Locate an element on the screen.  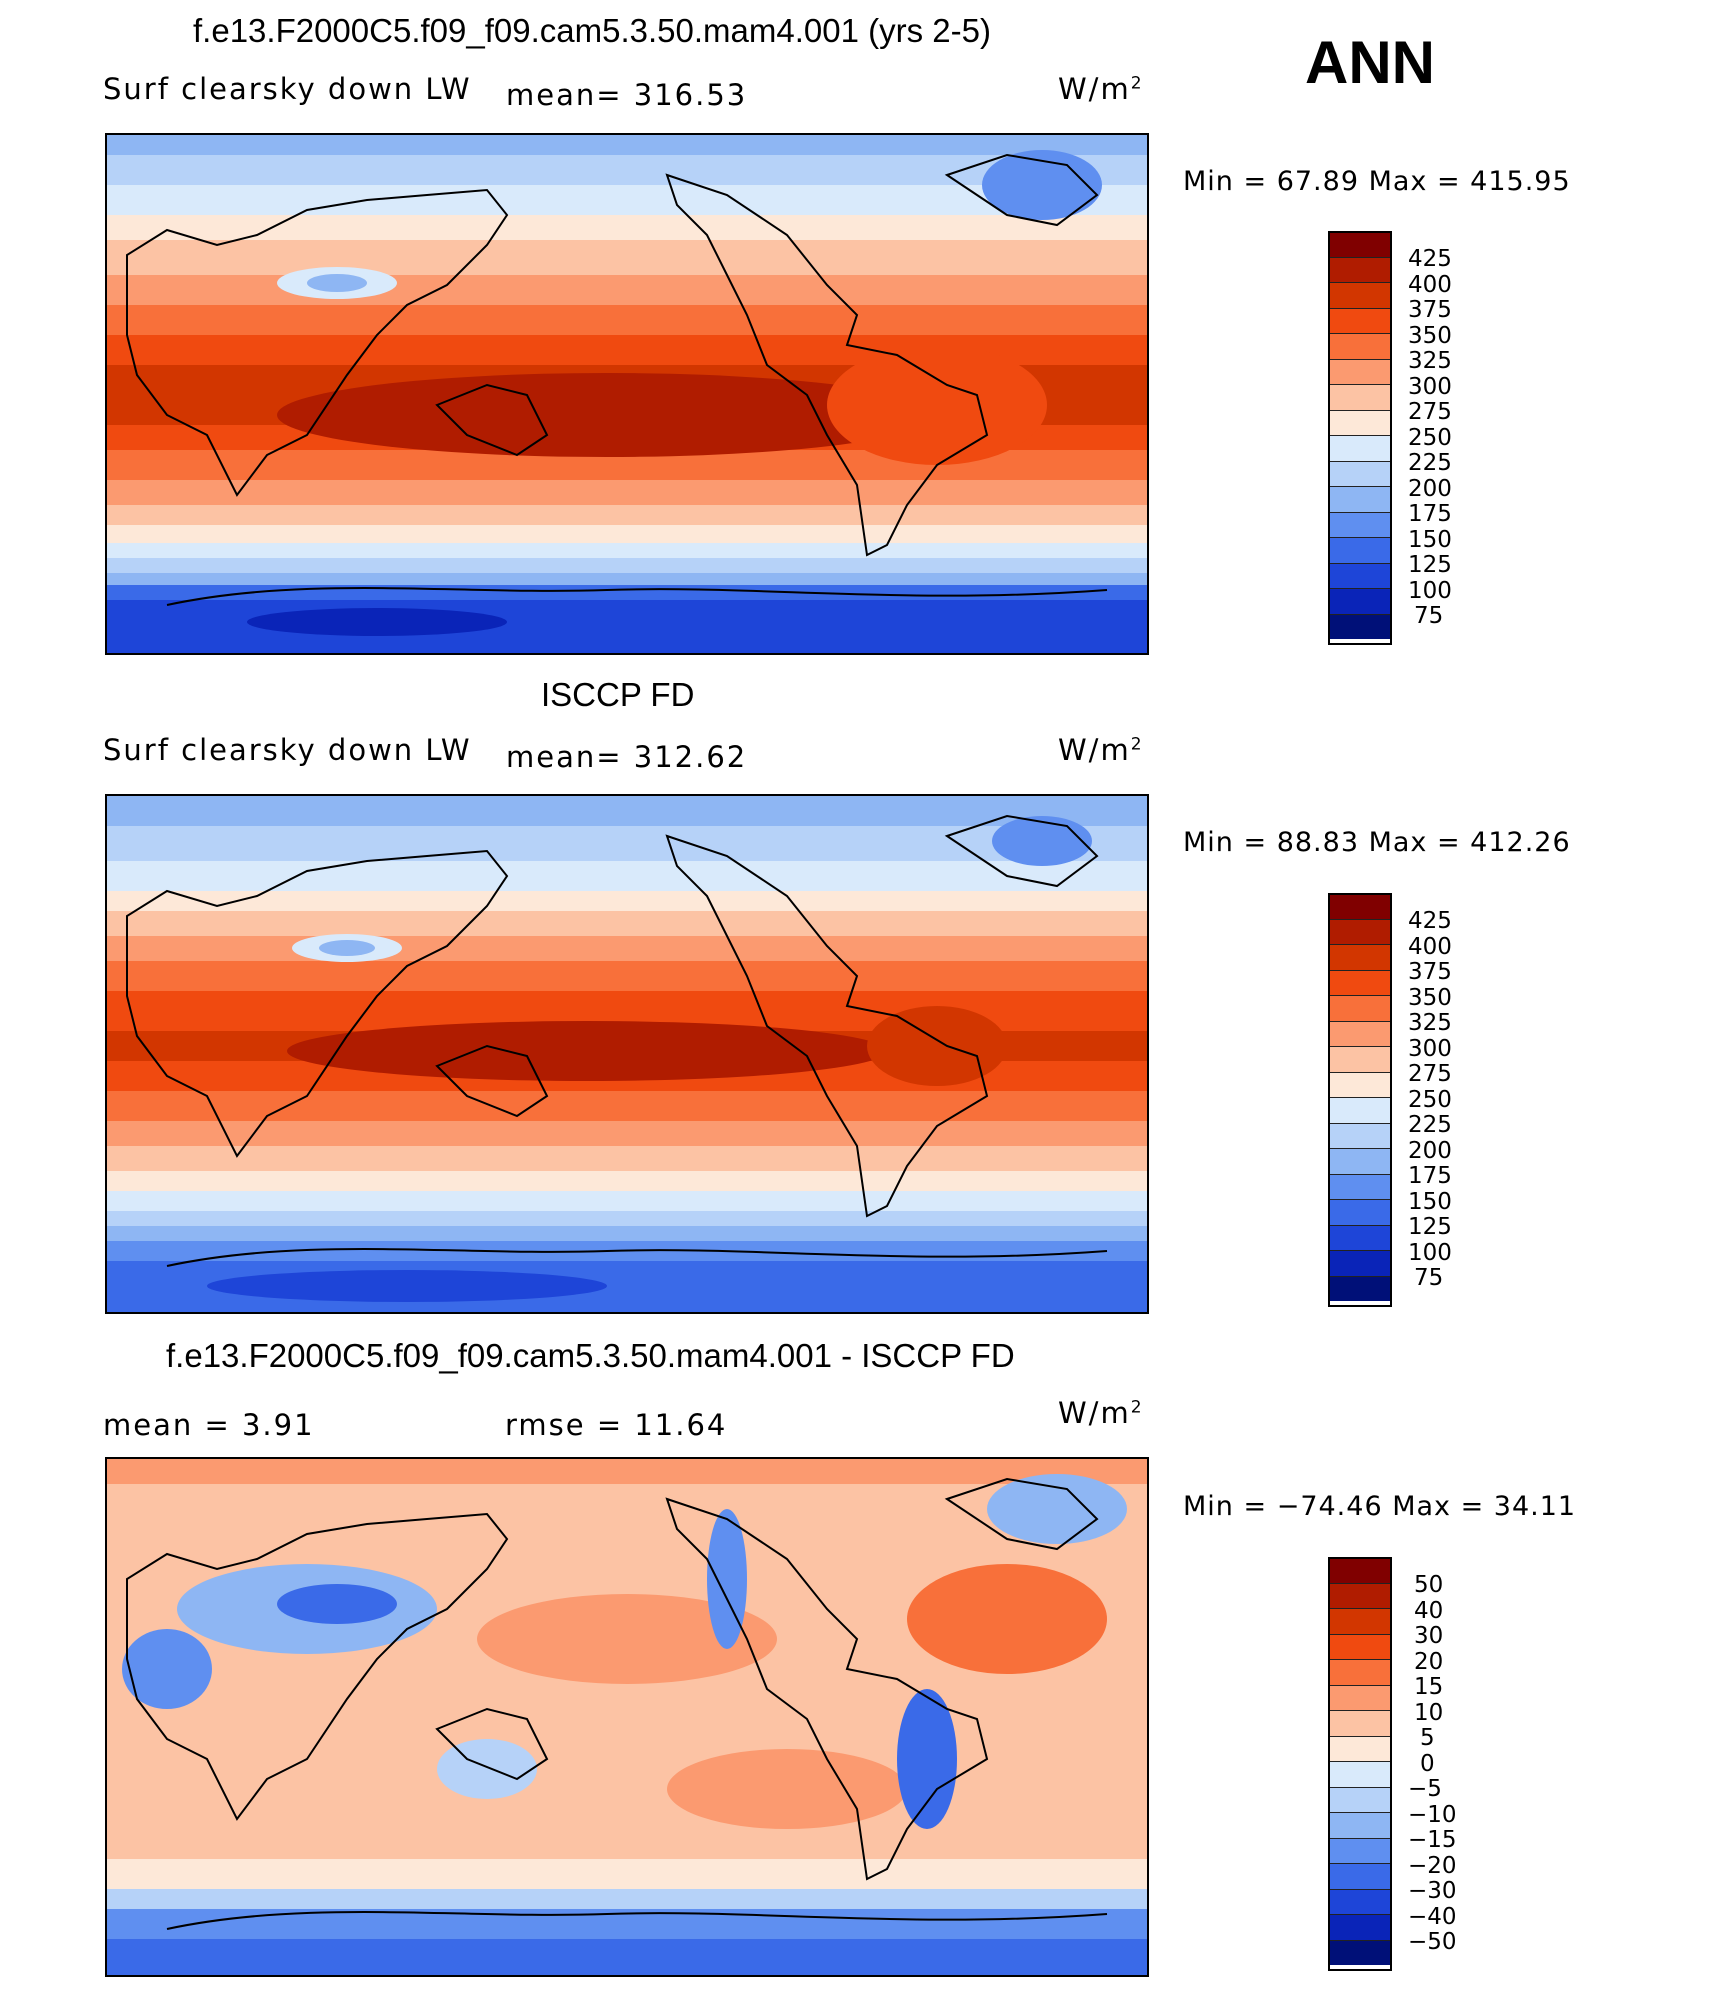
min-max-label: Min = 67.89 Max = 415.95 is located at coordinates (1377, 181).